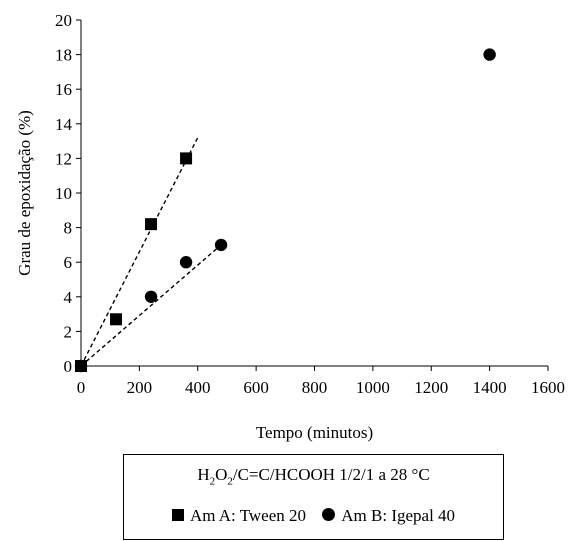  What do you see at coordinates (490, 387) in the screenshot?
I see `x-tick-label: 1400` at bounding box center [490, 387].